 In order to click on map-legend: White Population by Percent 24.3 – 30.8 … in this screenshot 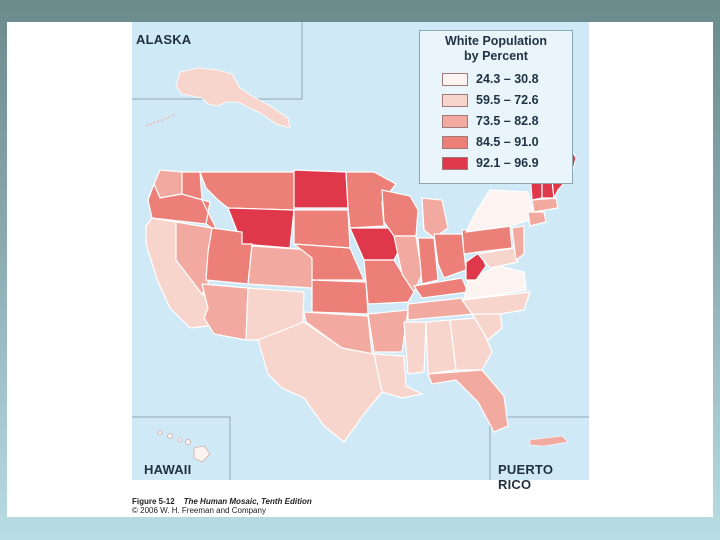, I will do `click(496, 107)`.